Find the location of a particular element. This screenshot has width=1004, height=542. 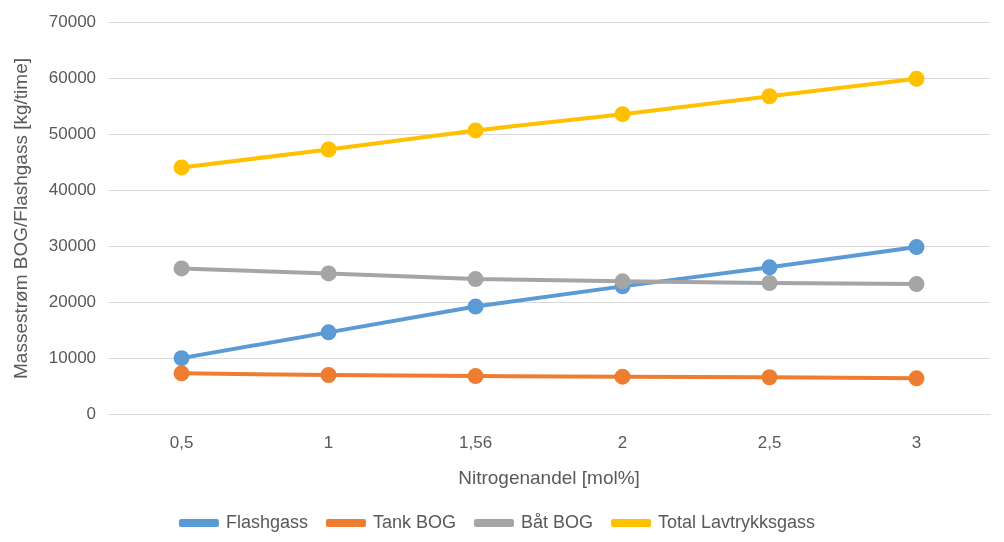

x-tick-label: 0,5 is located at coordinates (181, 442).